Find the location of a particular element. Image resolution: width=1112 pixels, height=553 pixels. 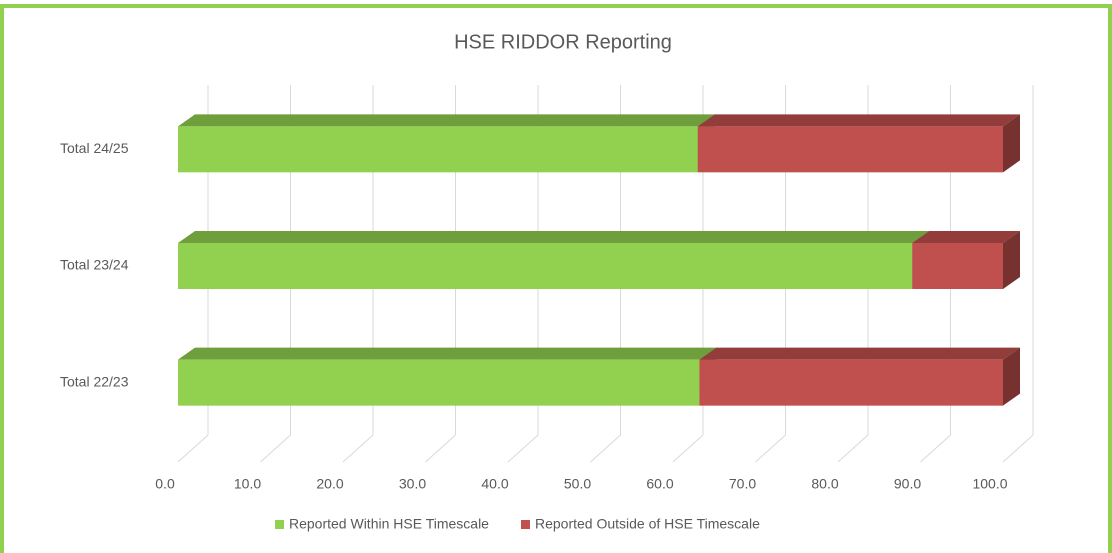

x-tick-label: 30.0 is located at coordinates (412, 484).